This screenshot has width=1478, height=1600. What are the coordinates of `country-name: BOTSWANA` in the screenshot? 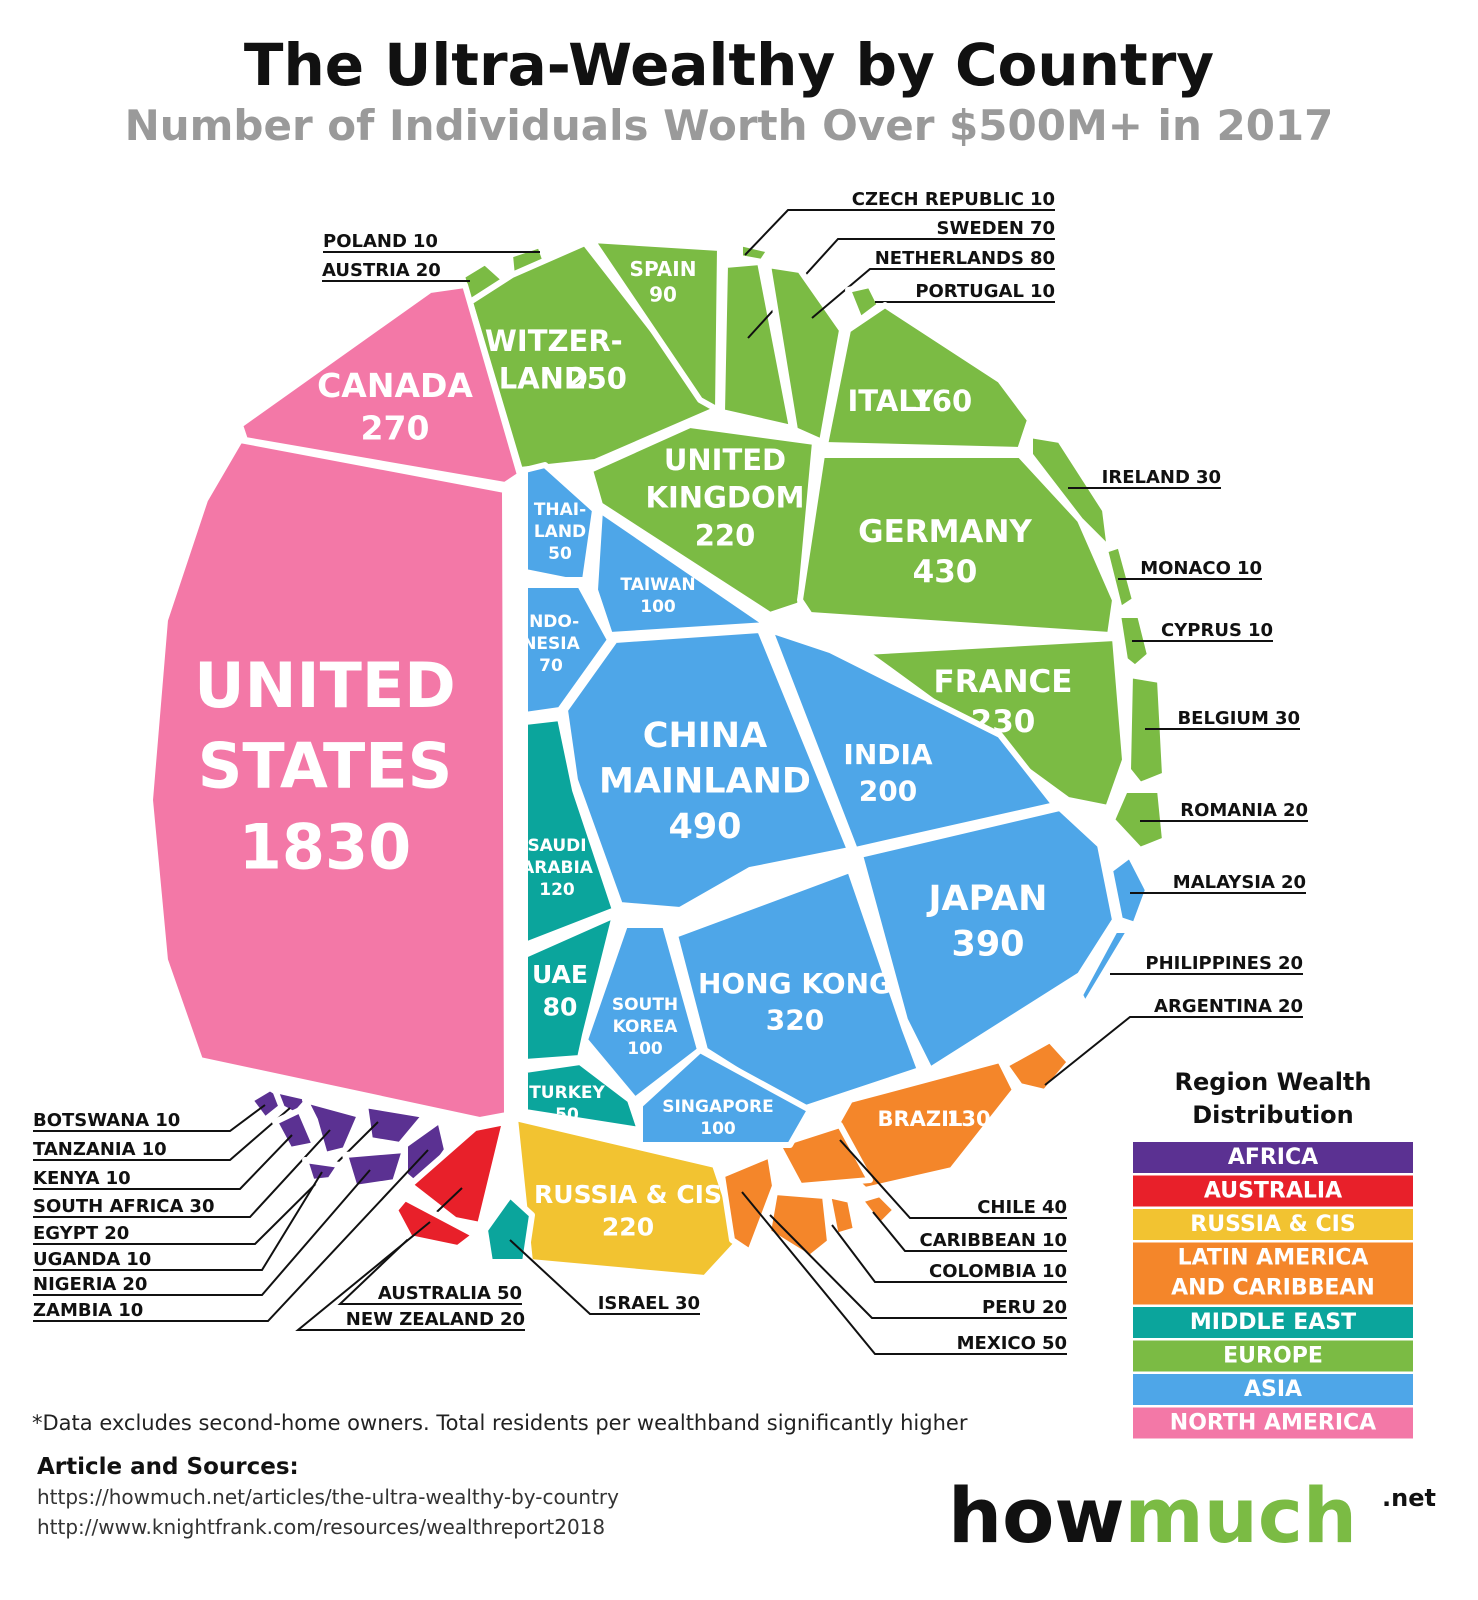 It's located at (91, 1120).